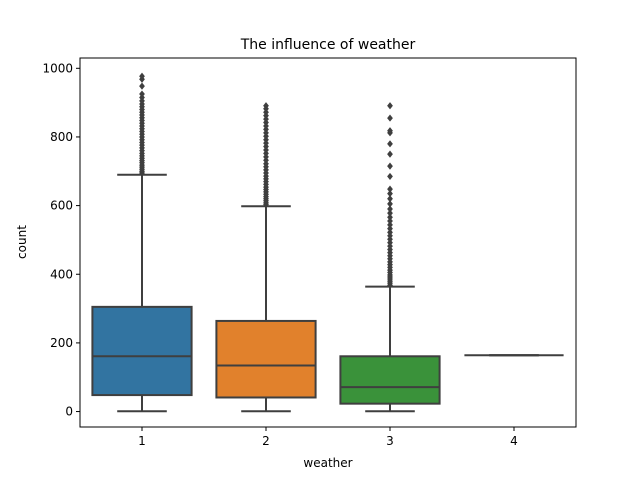  I want to click on x-tick-label: 1, so click(142, 441).